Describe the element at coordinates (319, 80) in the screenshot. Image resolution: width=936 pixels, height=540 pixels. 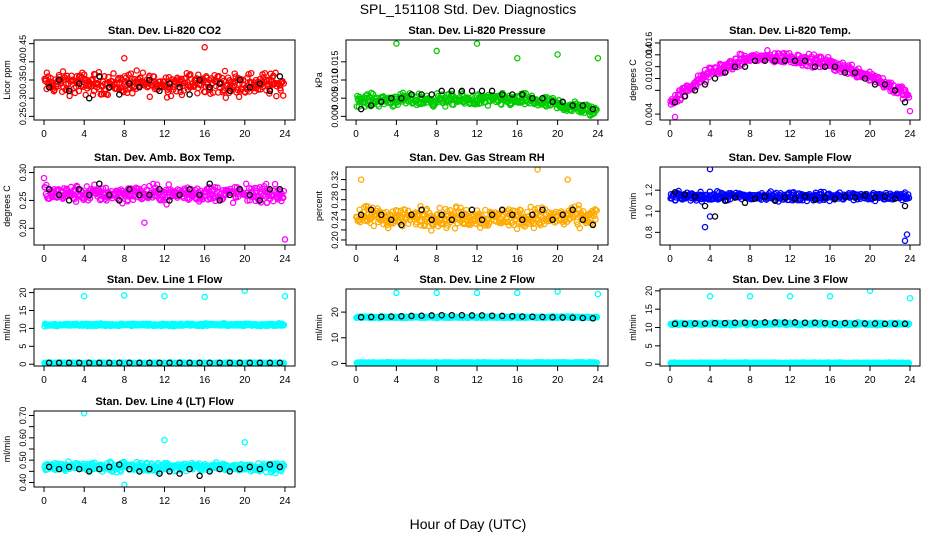
I see `y-axis-label: kPa` at that location.